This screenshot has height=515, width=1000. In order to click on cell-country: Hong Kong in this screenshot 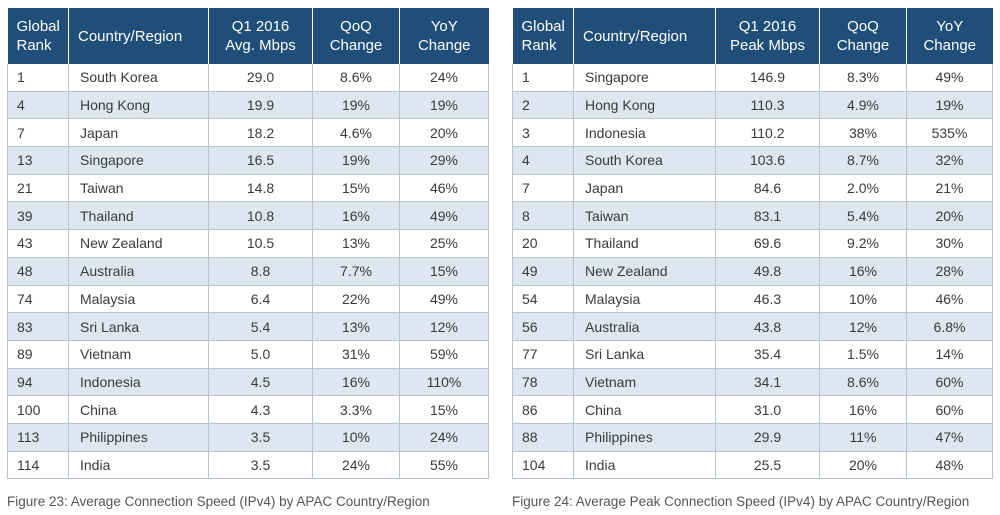, I will do `click(644, 105)`.